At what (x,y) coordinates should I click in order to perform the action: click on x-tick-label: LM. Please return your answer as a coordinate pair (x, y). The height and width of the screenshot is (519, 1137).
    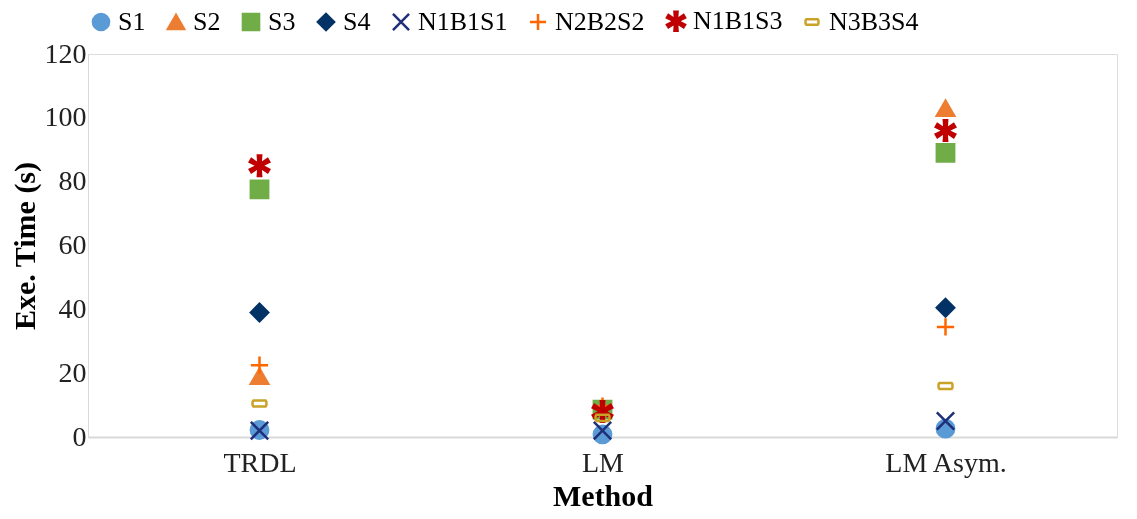
    Looking at the image, I should click on (603, 462).